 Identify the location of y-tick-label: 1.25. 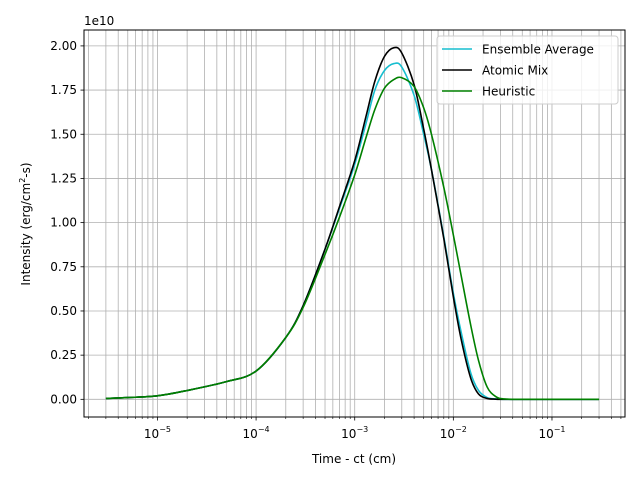
(63, 178).